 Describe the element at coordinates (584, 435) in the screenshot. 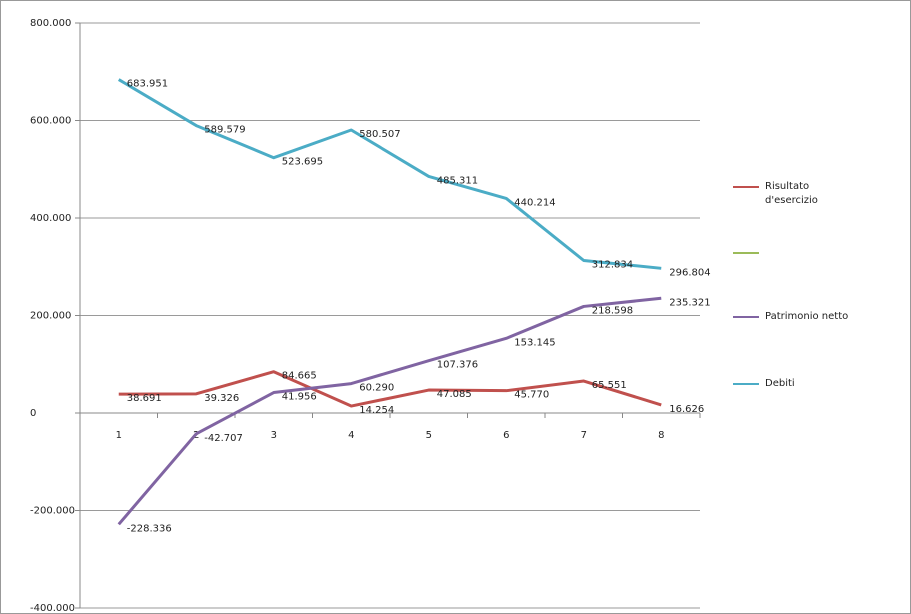

I see `x-tick-label: 7` at that location.